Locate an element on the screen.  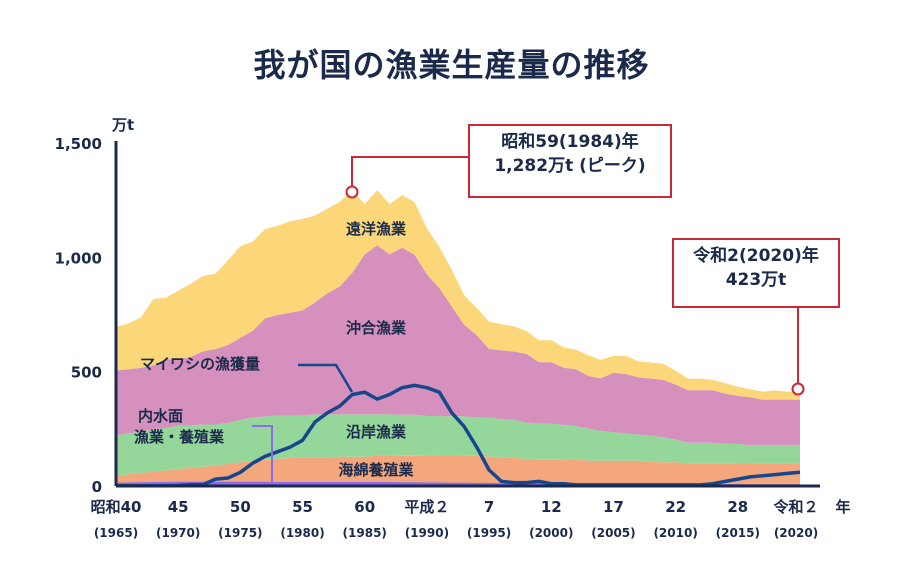
latest-callout: 令和2(2020)年 423万t is located at coordinates (756, 273).